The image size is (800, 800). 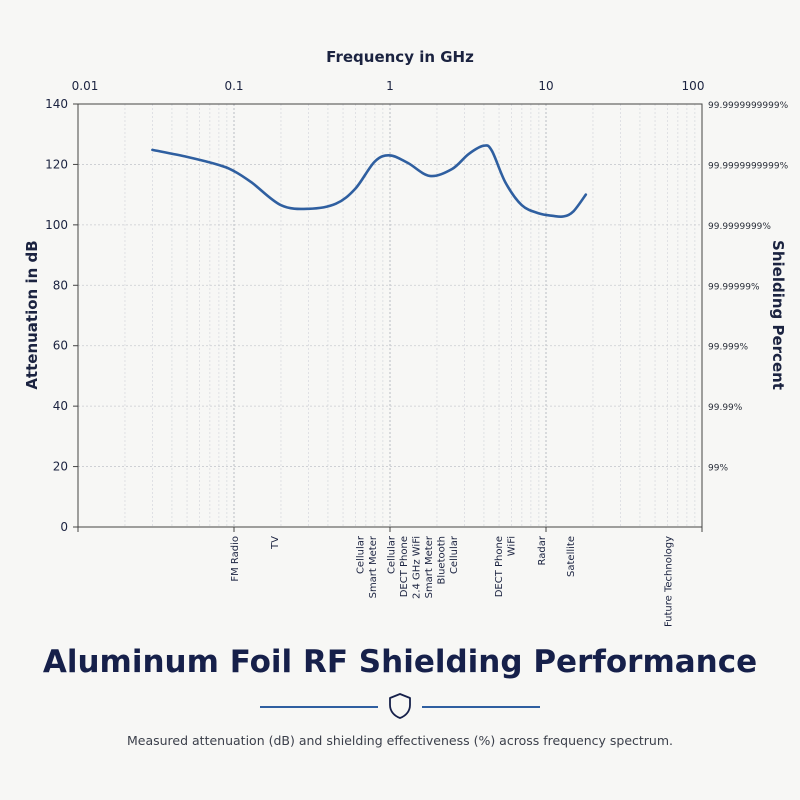 I want to click on y2-tick-label: 99.99999%, so click(x=734, y=287).